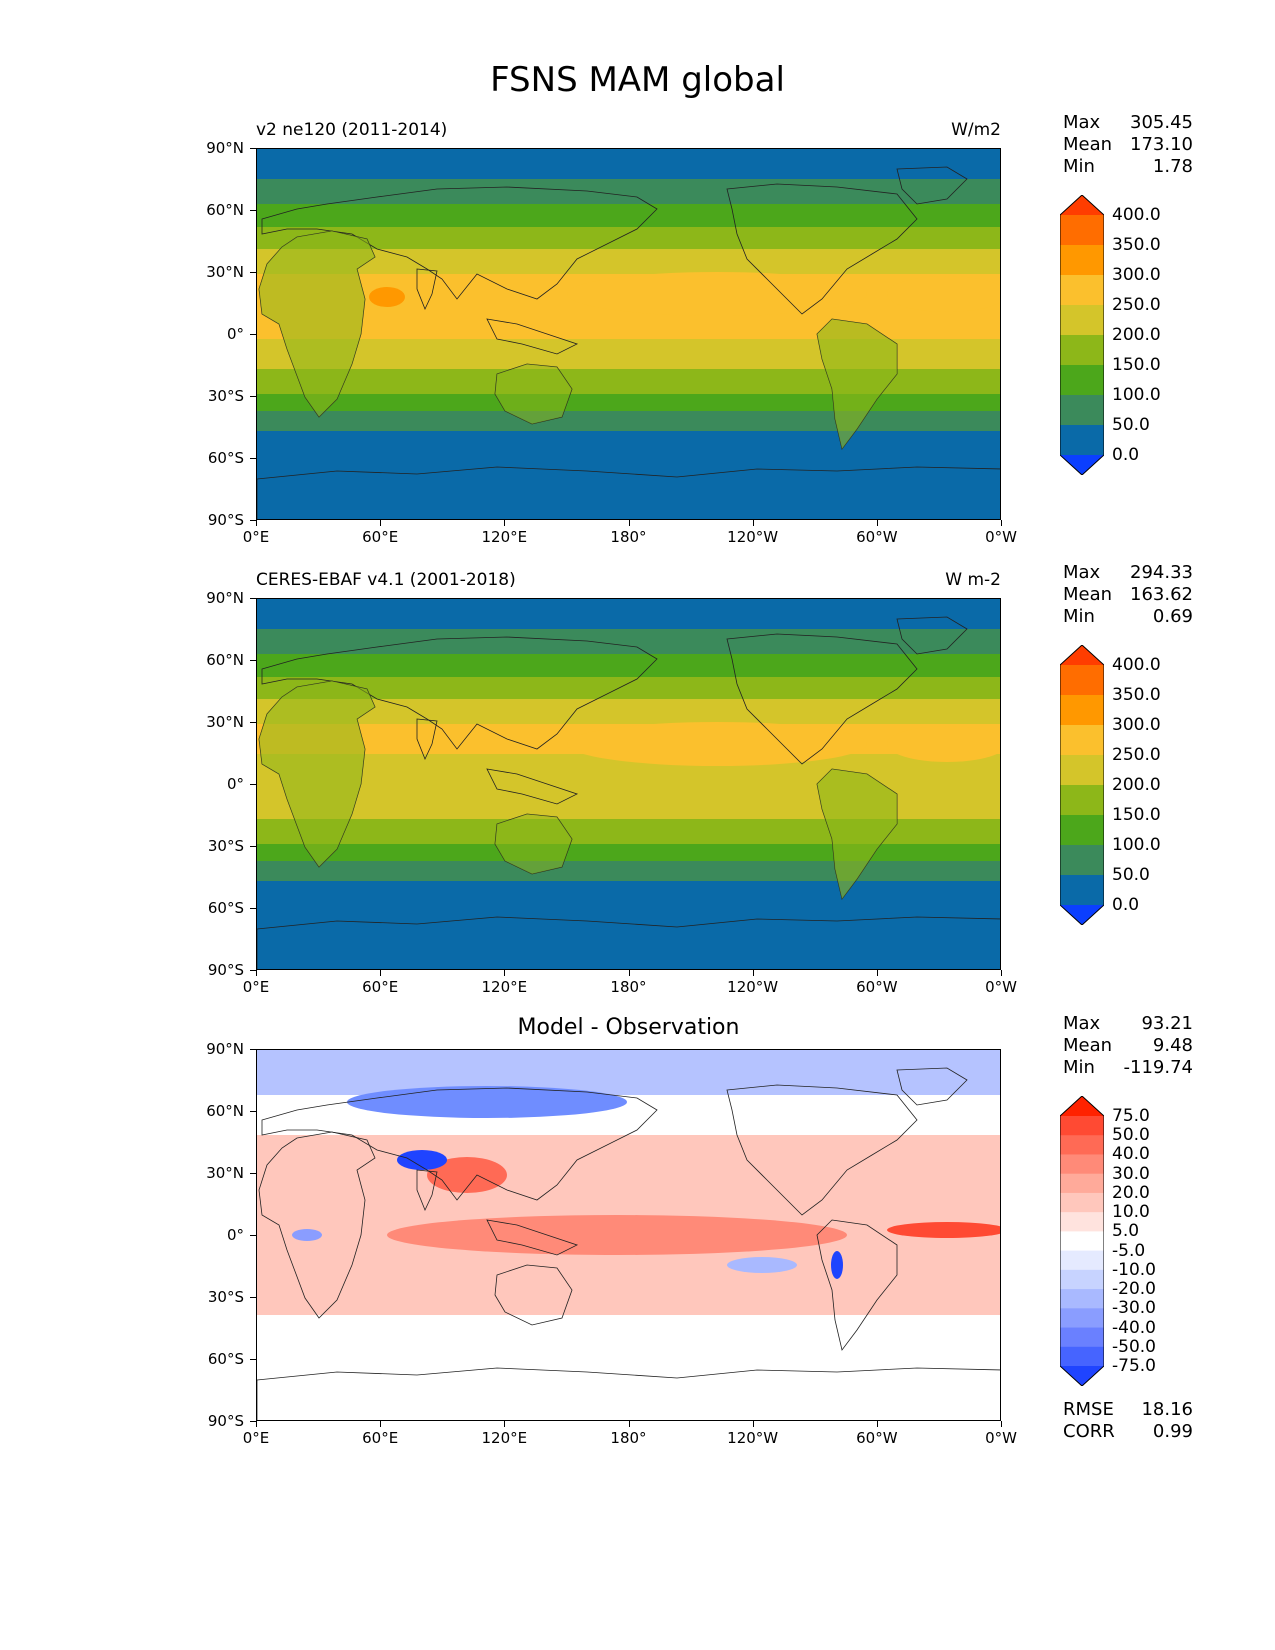 This screenshot has width=1275, height=1650. What do you see at coordinates (837, 1265) in the screenshot?
I see `andes-negative` at bounding box center [837, 1265].